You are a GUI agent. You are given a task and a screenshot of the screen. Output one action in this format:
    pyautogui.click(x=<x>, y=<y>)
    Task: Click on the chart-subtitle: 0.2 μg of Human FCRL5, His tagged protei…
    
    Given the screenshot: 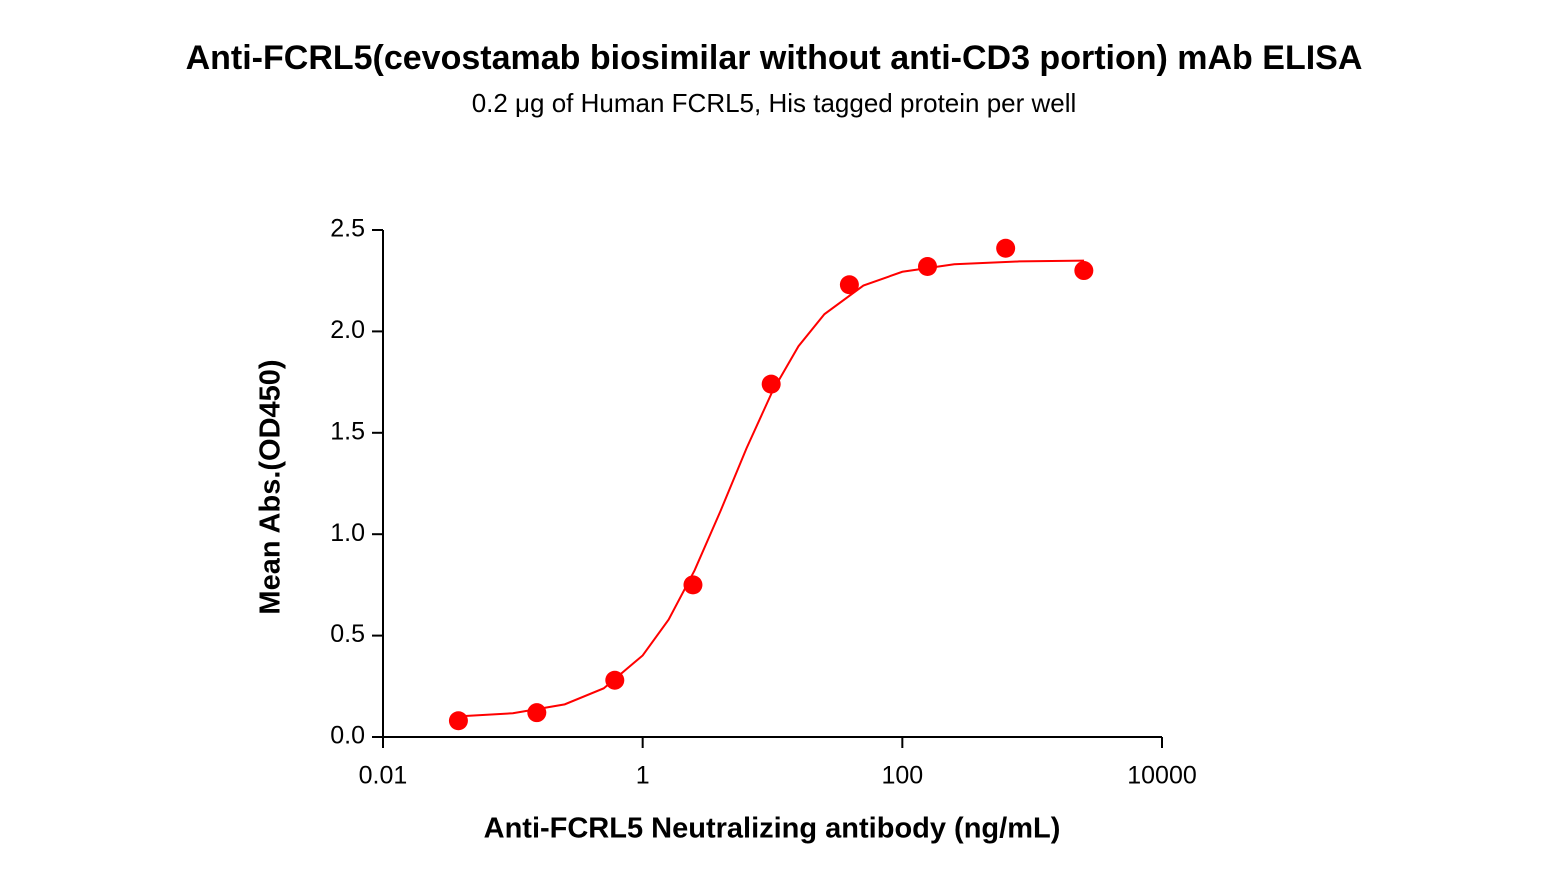 What is the action you would take?
    pyautogui.click(x=774, y=103)
    